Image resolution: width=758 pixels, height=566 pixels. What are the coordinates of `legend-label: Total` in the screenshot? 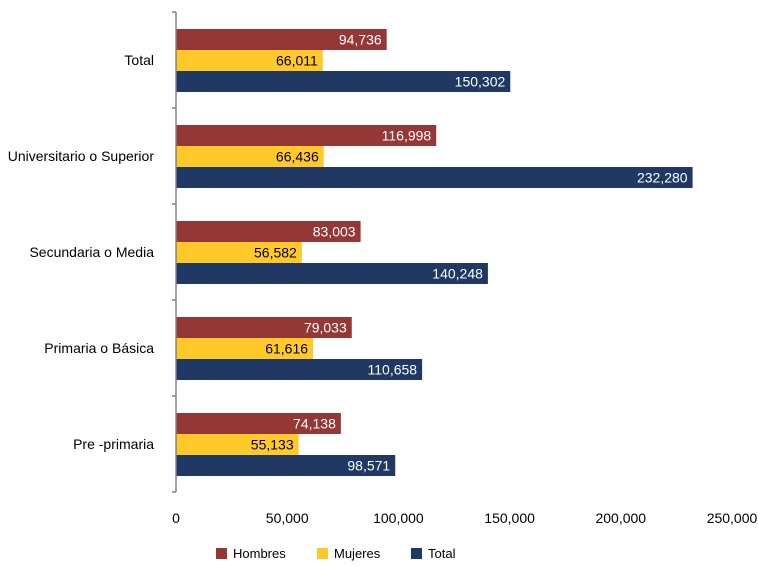 It's located at (442, 553).